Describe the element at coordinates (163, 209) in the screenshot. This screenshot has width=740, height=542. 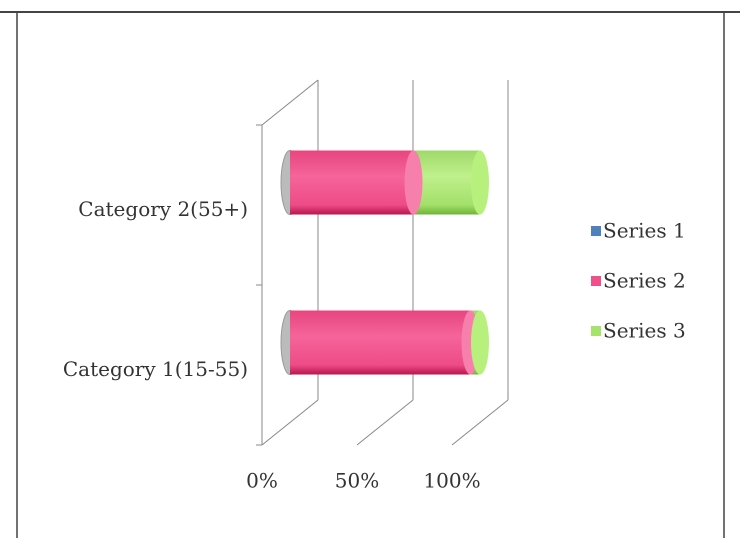
I see `y-tick-label: Category 2(55+)` at that location.